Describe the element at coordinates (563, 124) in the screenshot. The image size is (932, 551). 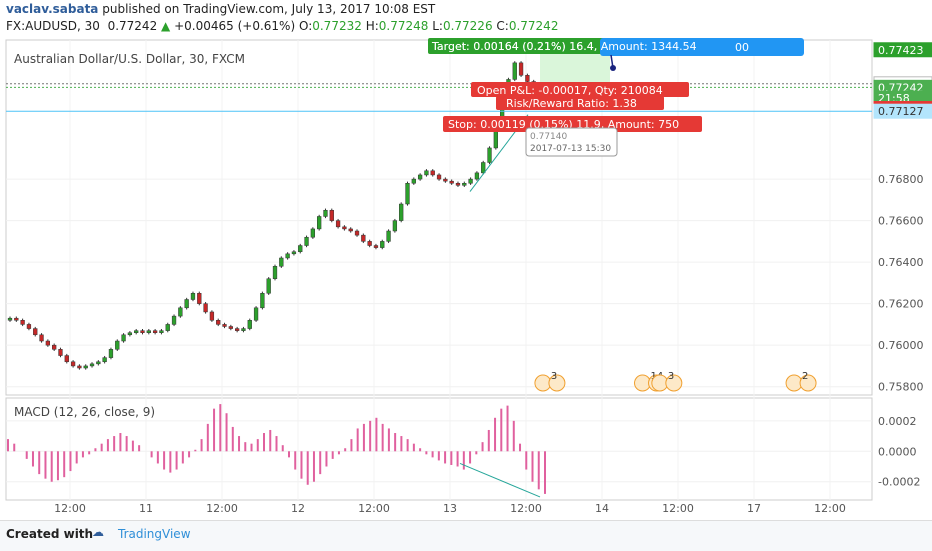
I see `stop-label: Stop: 0.00119 (0.15%) 11.9, Amount: 750` at that location.